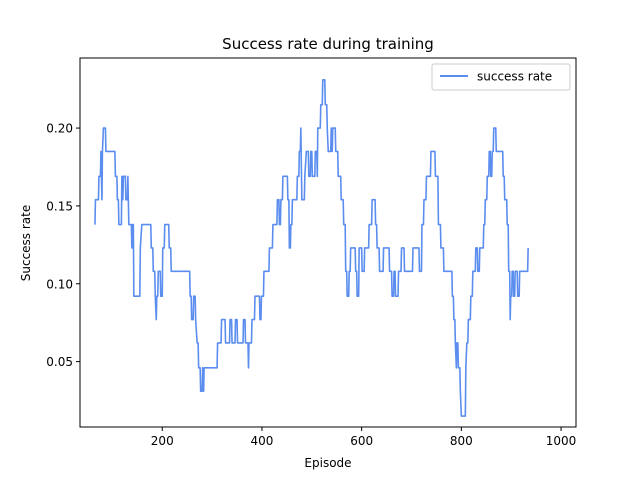  I want to click on y-tick-label: 0.15, so click(59, 206).